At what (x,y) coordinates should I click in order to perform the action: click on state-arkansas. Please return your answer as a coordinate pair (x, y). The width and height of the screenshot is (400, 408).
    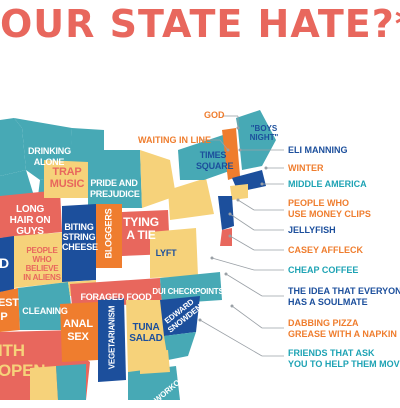
    Looking at the image, I should click on (79, 332).